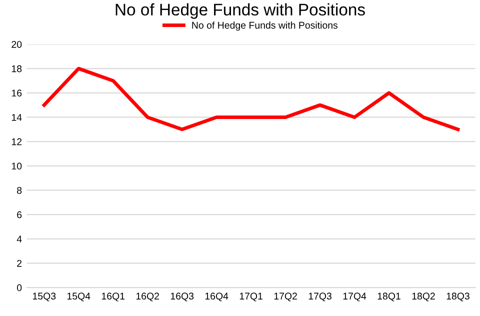 The width and height of the screenshot is (480, 316). Describe the element at coordinates (216, 297) in the screenshot. I see `x-tick-label: 16Q4` at that location.